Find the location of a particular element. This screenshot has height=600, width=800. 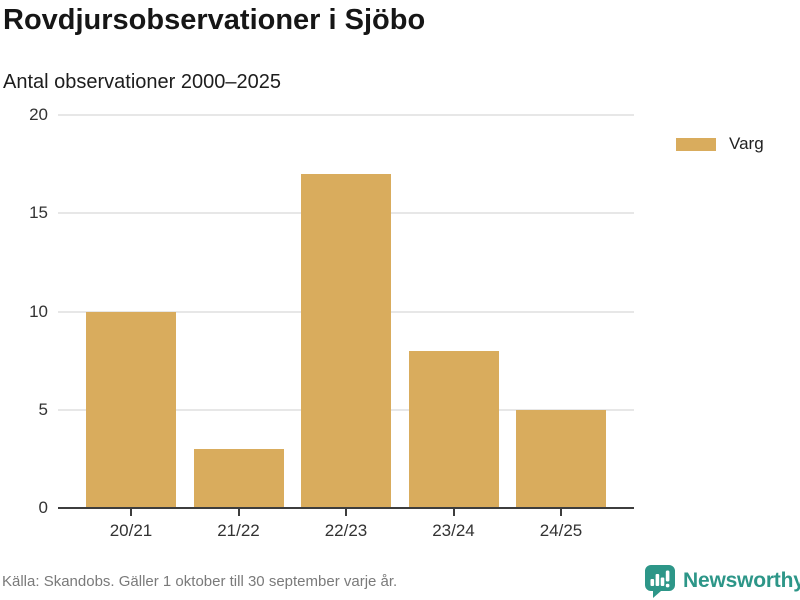

newsworthy-bubble-chart-icon is located at coordinates (660, 581).